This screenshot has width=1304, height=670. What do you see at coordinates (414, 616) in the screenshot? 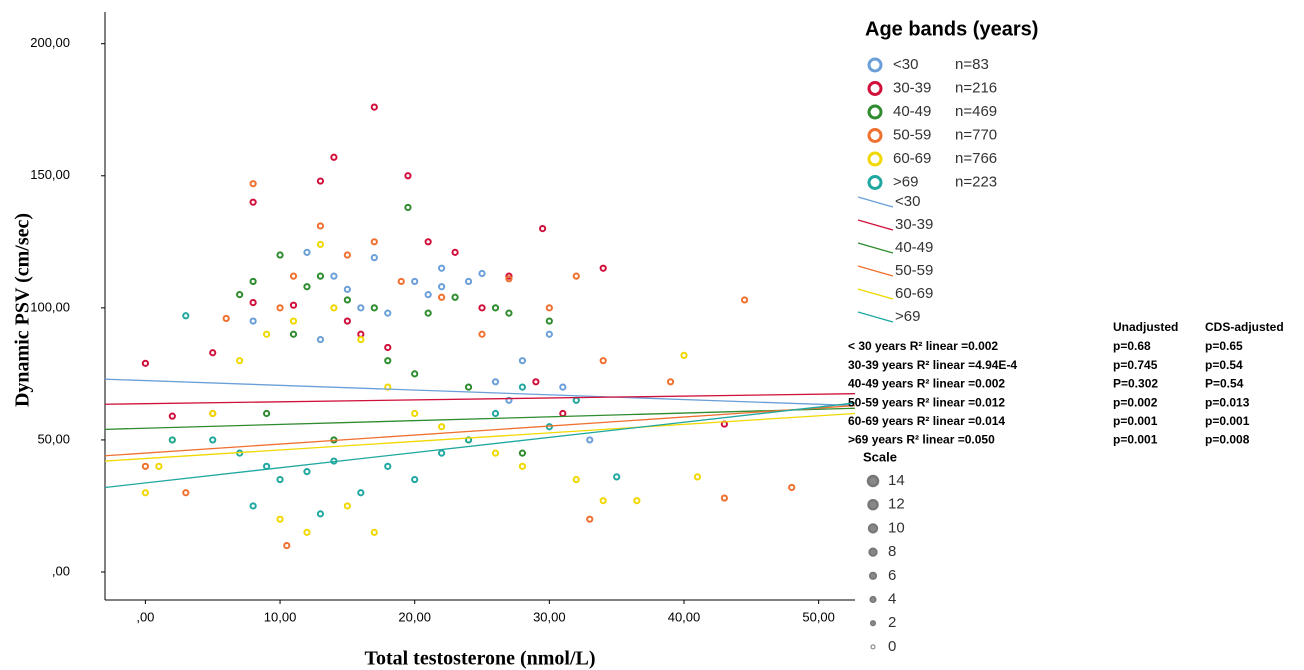
I see `x-tick-label: 20,00` at bounding box center [414, 616].